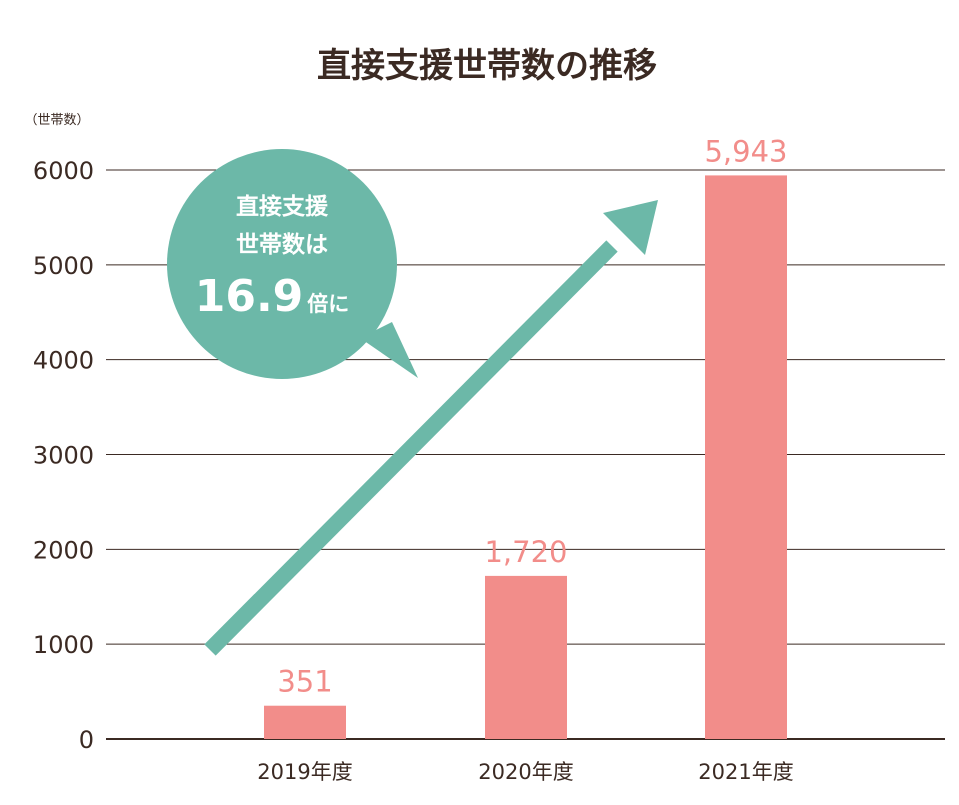  Describe the element at coordinates (745, 151) in the screenshot. I see `bar-value-label: 5,943` at that location.